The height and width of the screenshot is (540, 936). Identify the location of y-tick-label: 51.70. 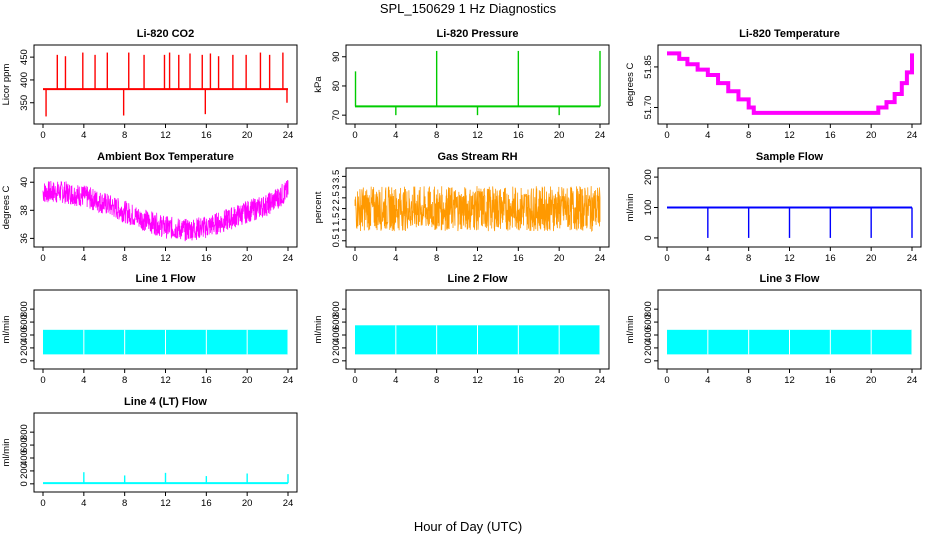
(648, 108).